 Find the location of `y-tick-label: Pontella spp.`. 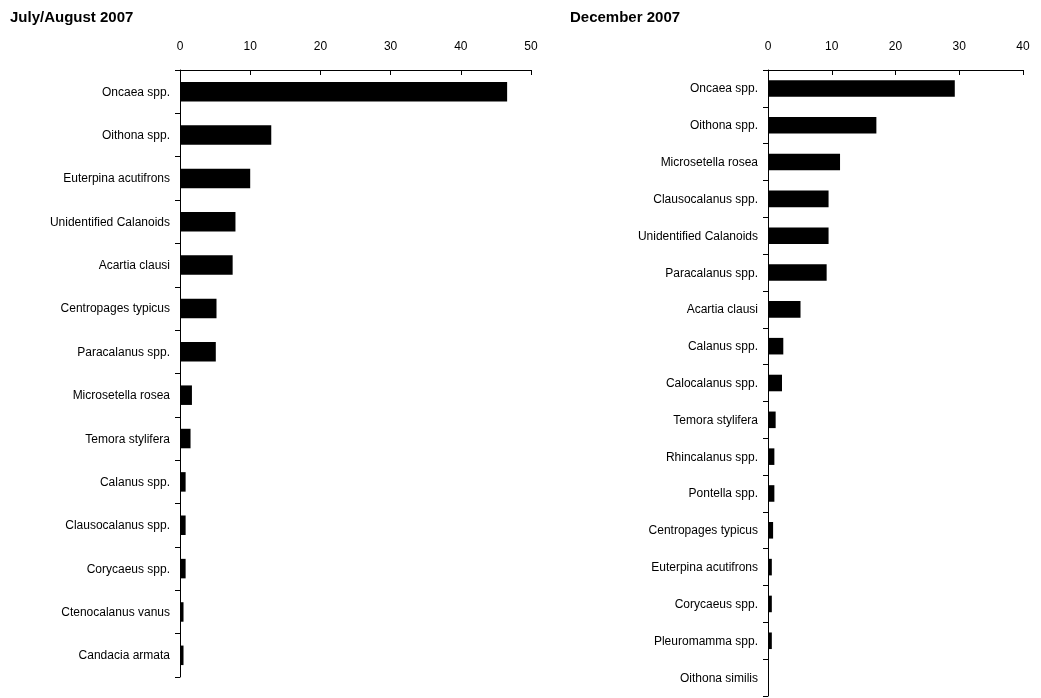

y-tick-label: Pontella spp. is located at coordinates (723, 493).